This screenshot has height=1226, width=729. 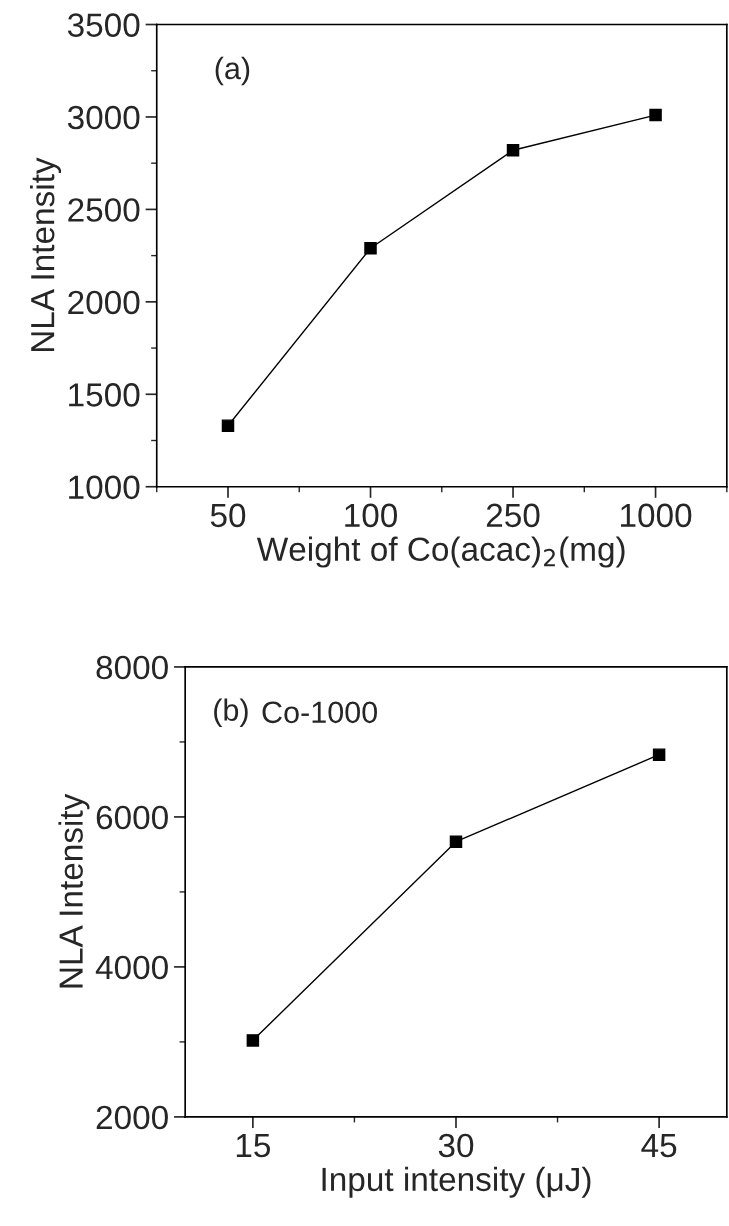 I want to click on x-tick-label: 250, so click(x=513, y=515).